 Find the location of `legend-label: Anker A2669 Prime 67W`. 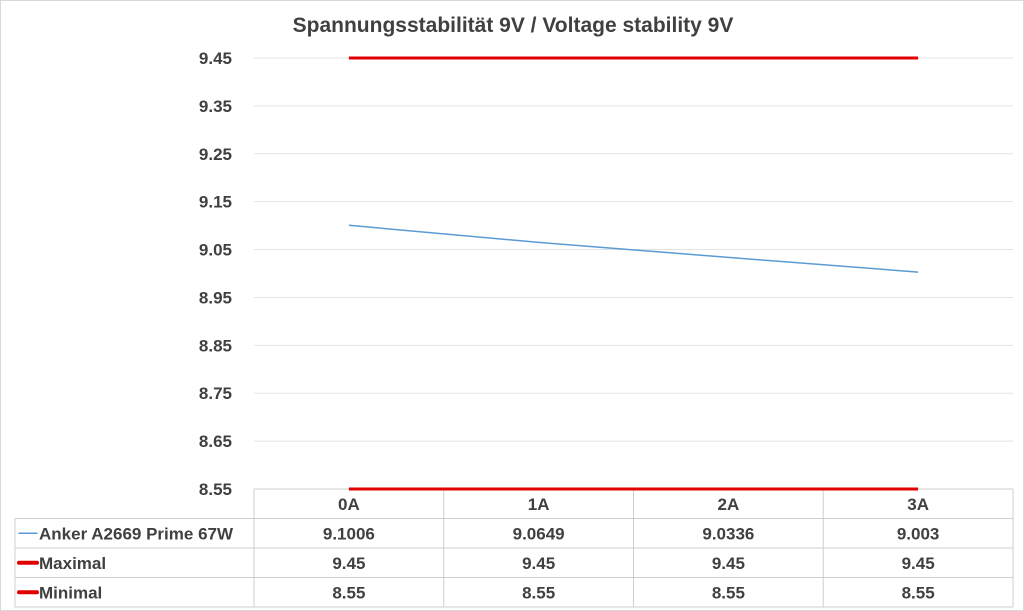

legend-label: Anker A2669 Prime 67W is located at coordinates (136, 533).